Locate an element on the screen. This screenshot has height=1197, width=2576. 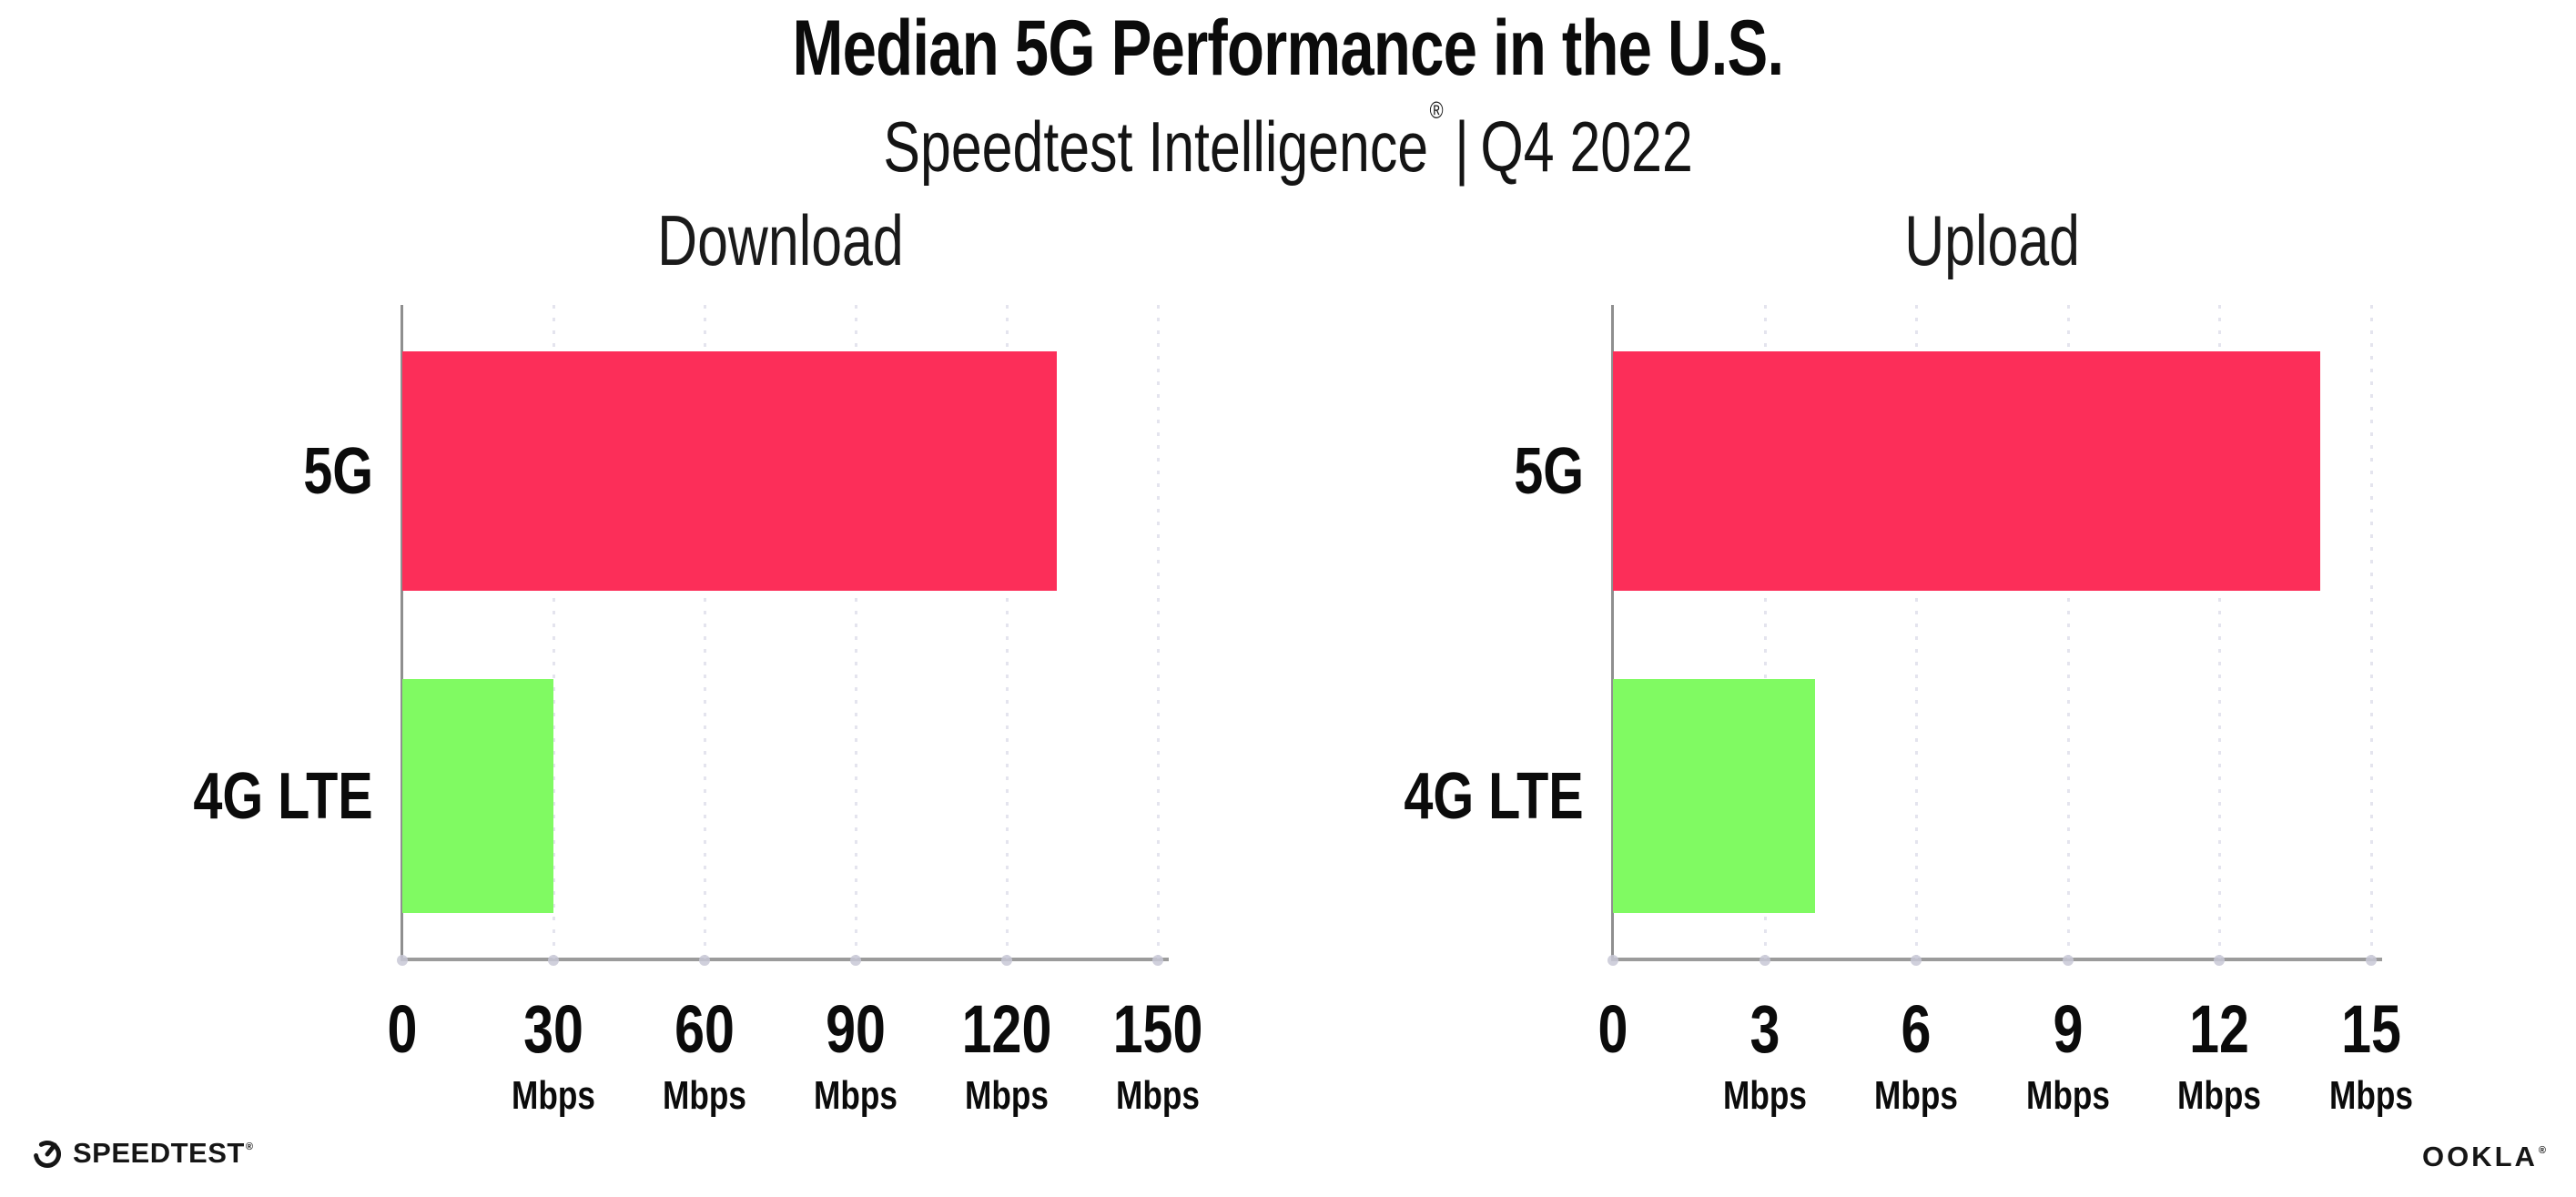
download-tick-label-30: 30 Mbps is located at coordinates (553, 1056).